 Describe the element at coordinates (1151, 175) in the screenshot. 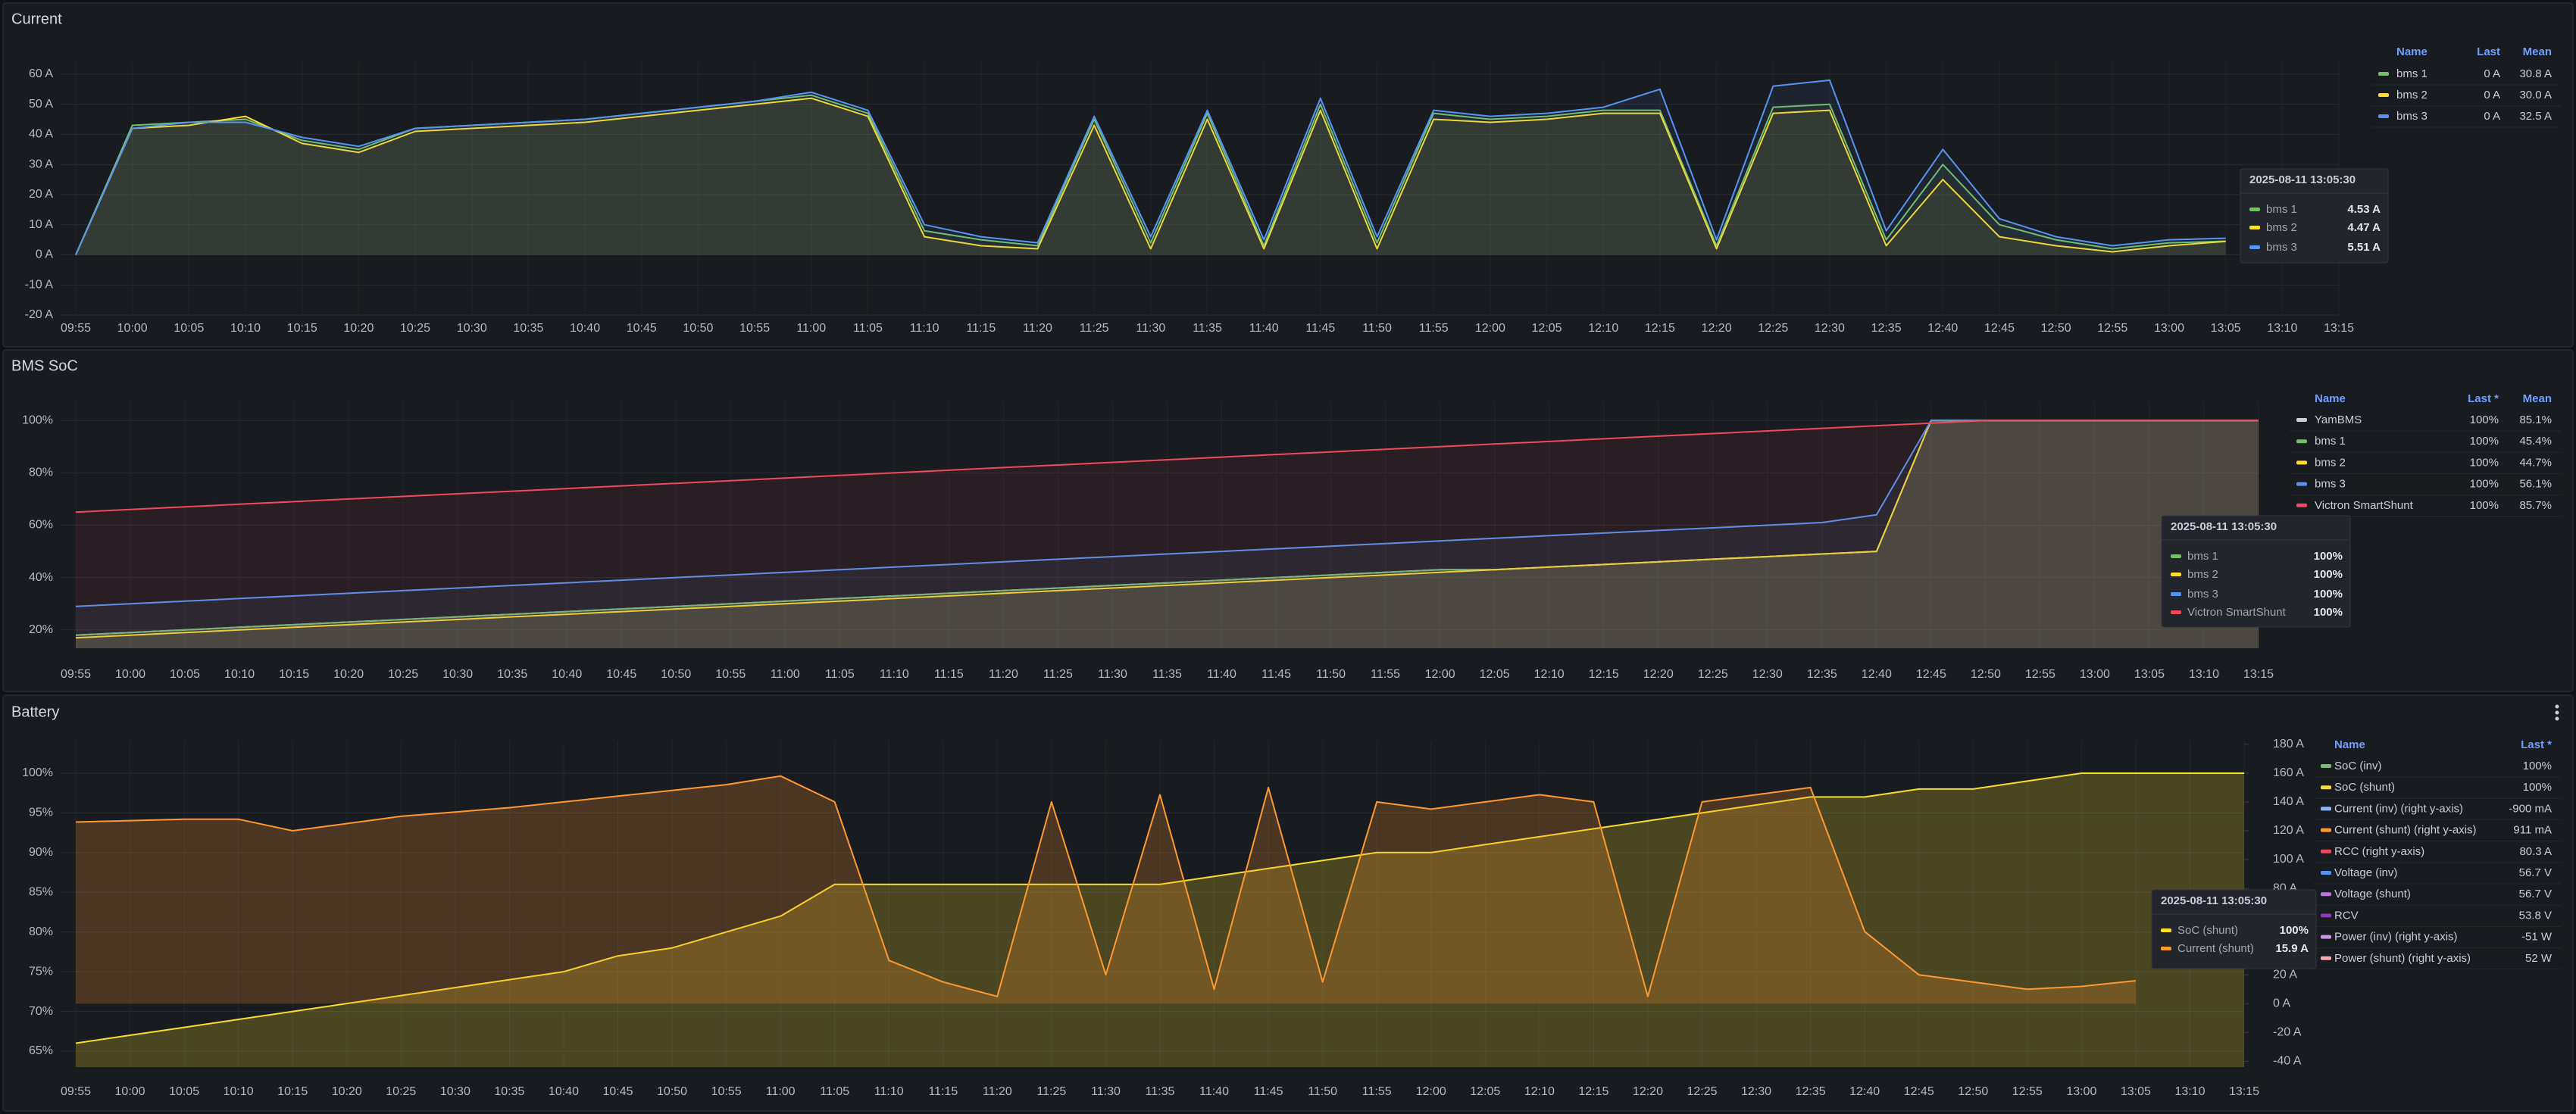

I see `area-fill` at that location.